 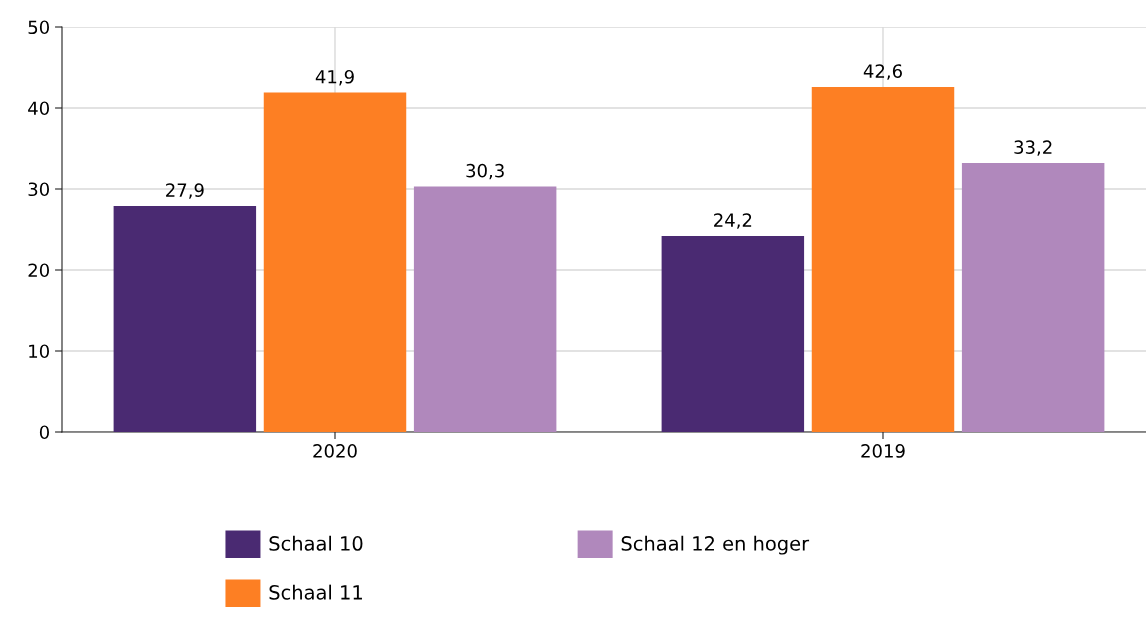 I want to click on data-label: 30,3, so click(x=485, y=171).